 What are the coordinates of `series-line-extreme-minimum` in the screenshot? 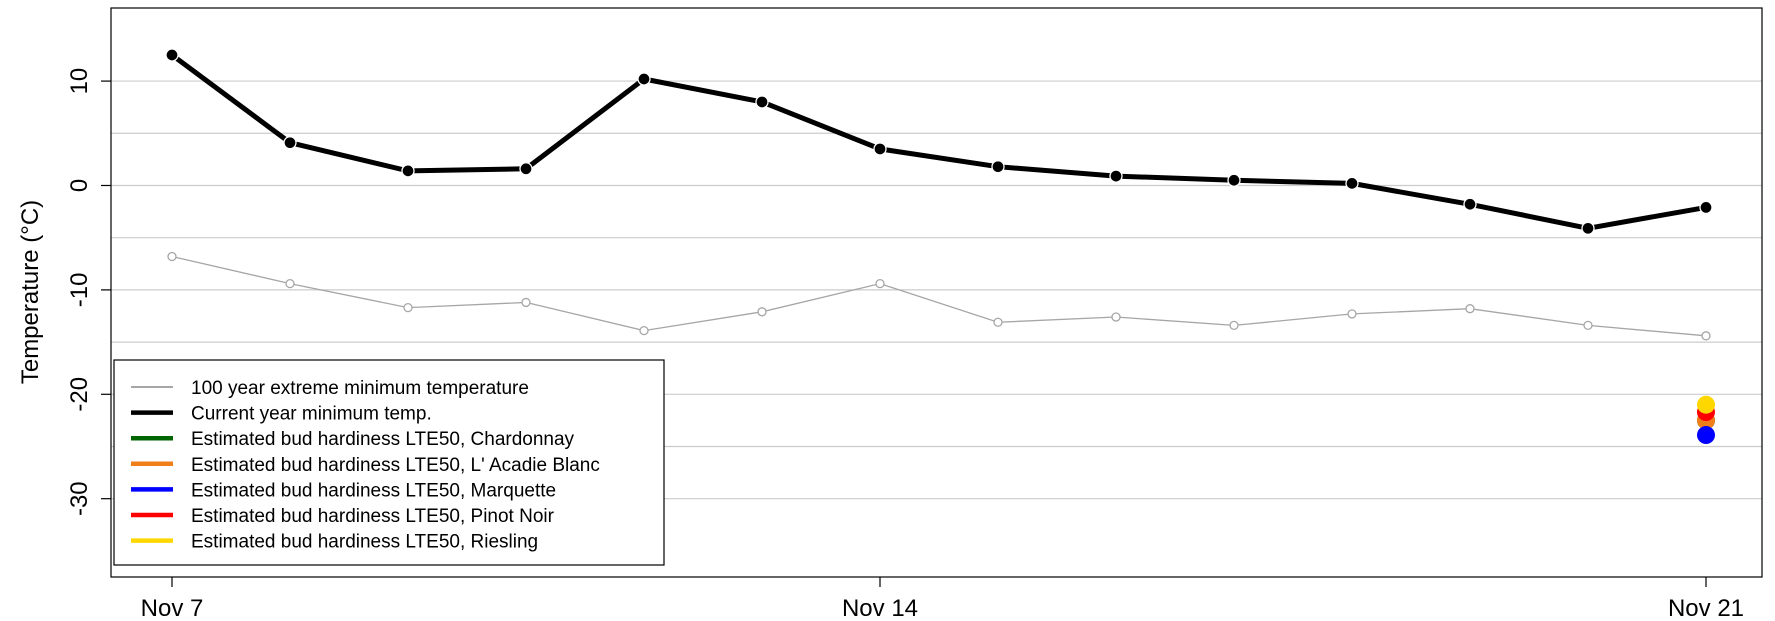 It's located at (939, 296).